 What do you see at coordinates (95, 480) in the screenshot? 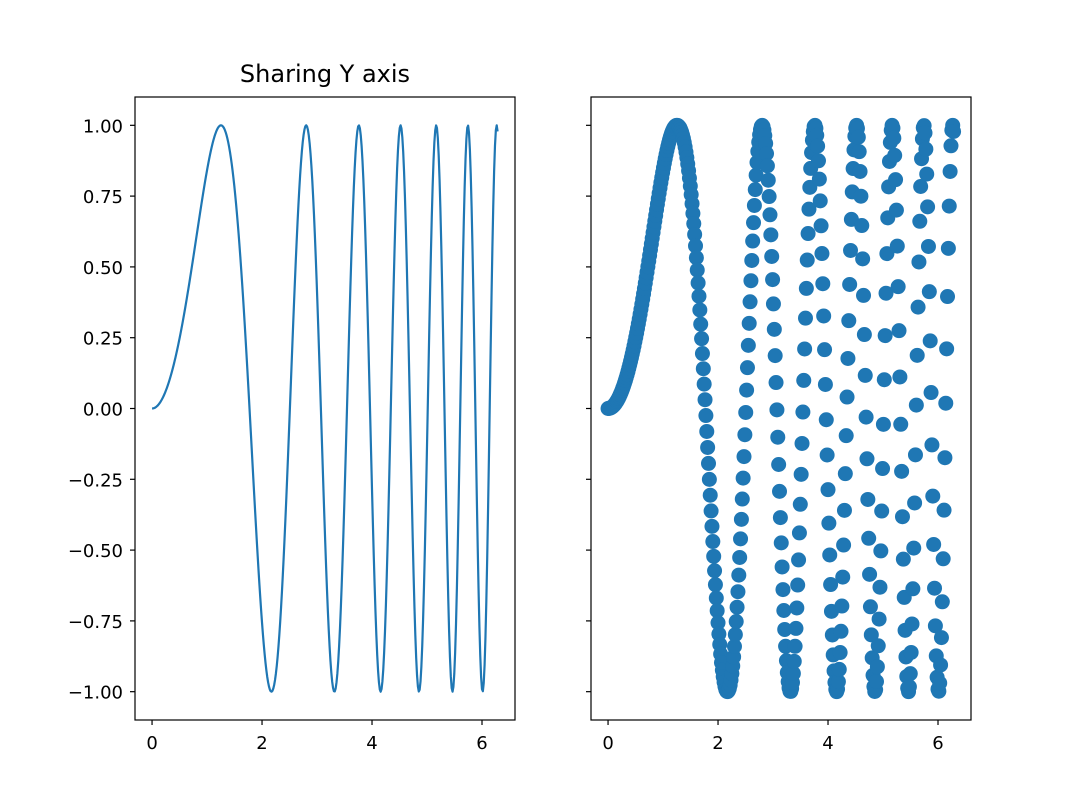
I see `y-tick-label: −0.25` at bounding box center [95, 480].